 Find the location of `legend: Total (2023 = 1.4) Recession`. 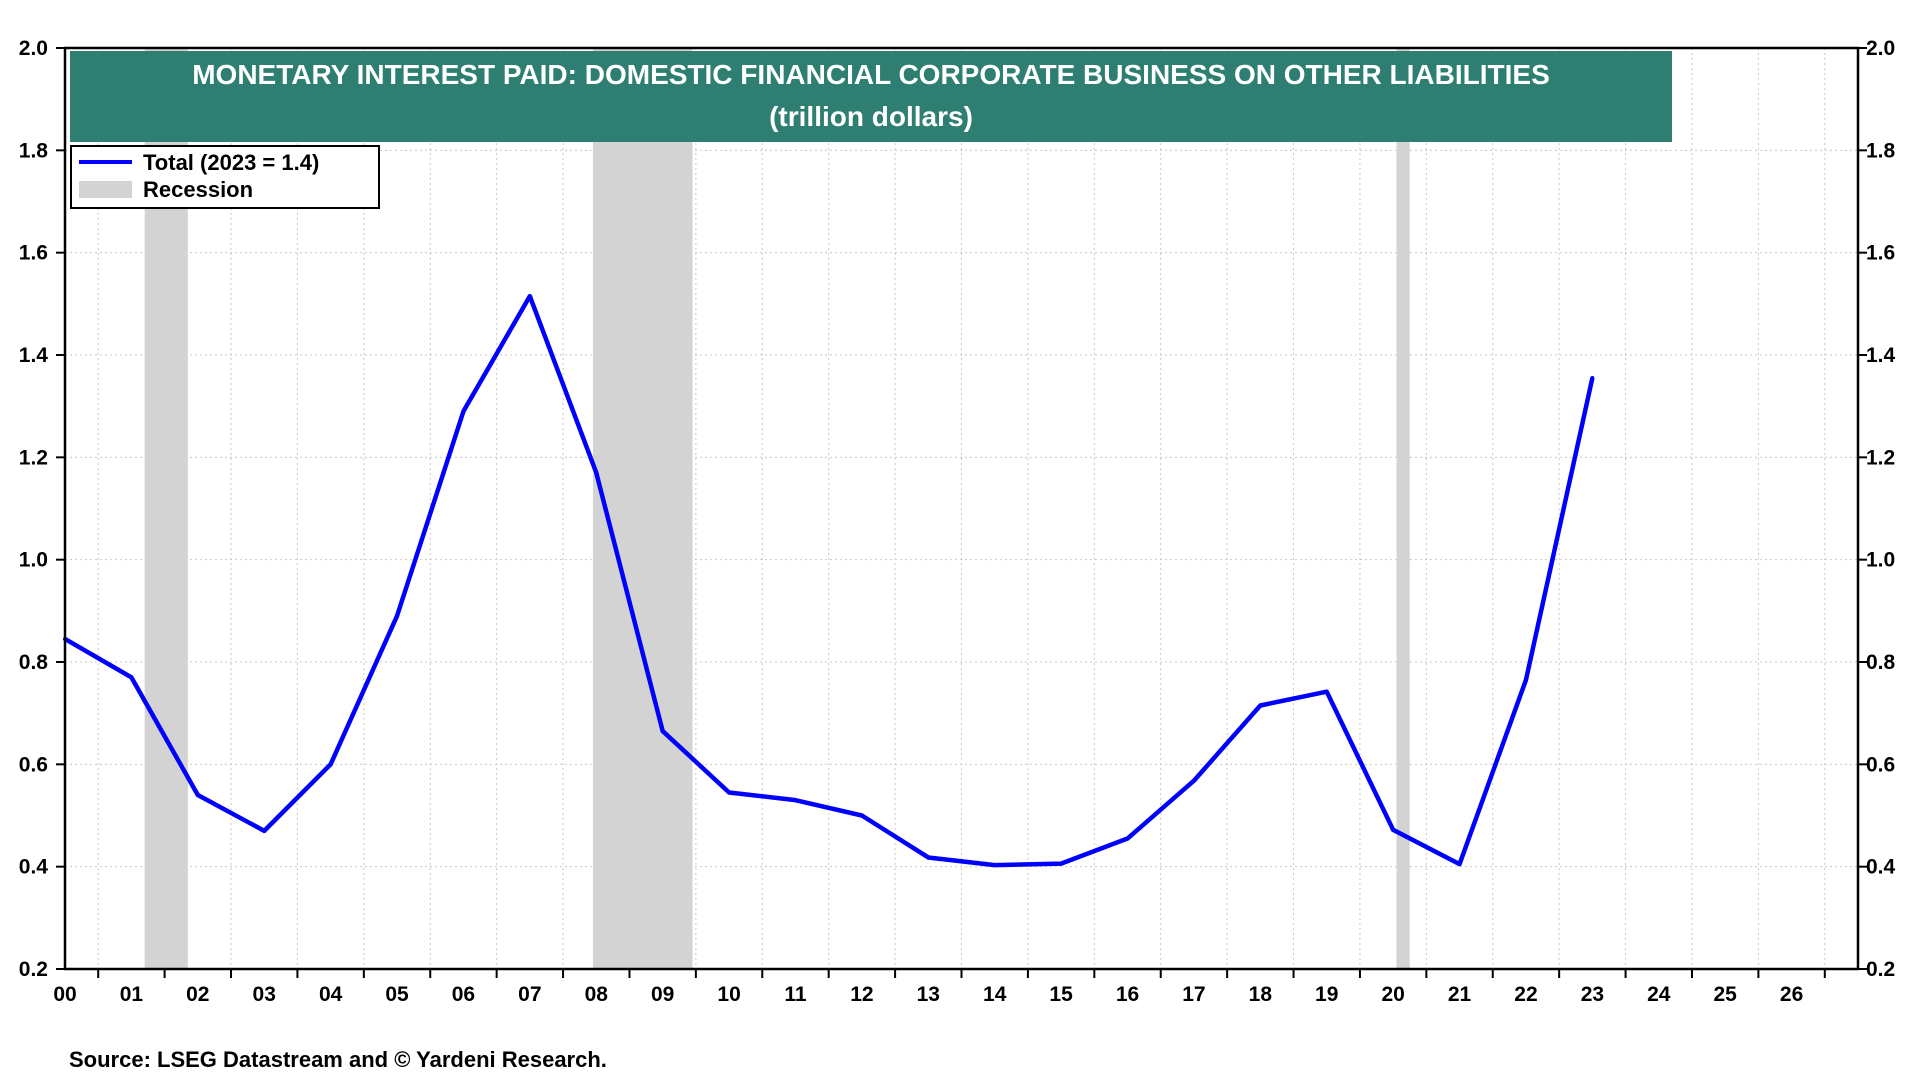

legend: Total (2023 = 1.4) Recession is located at coordinates (225, 177).